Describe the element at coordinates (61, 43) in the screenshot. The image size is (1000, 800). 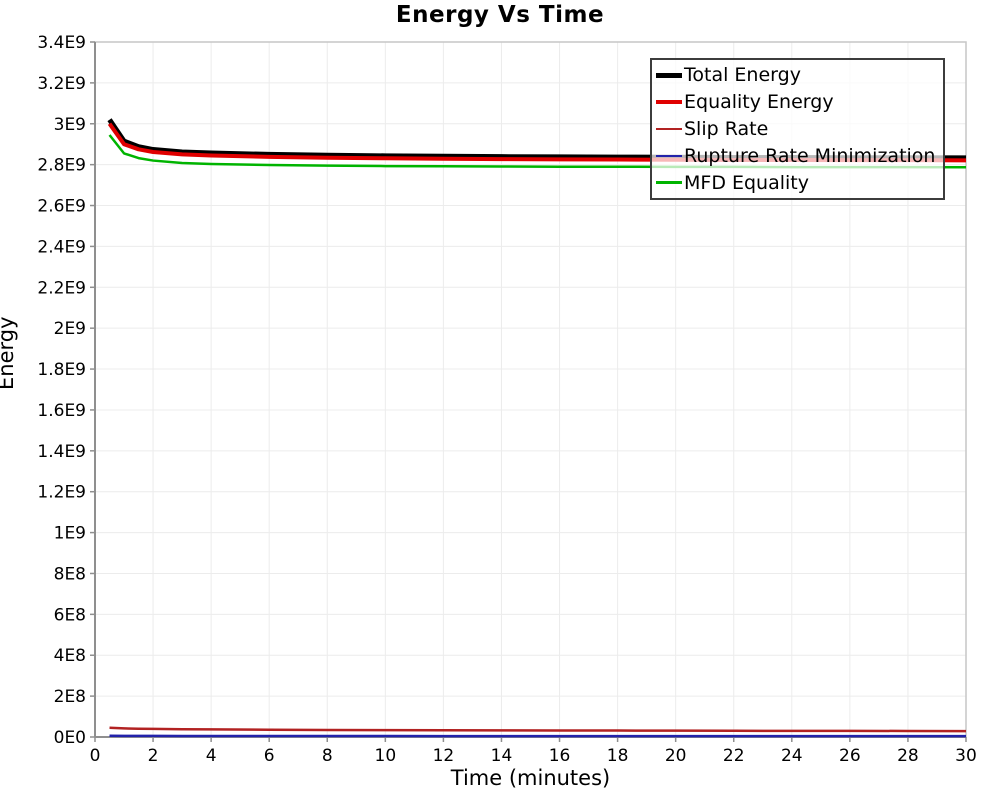
I see `y-tick-label: 3.4E9` at that location.